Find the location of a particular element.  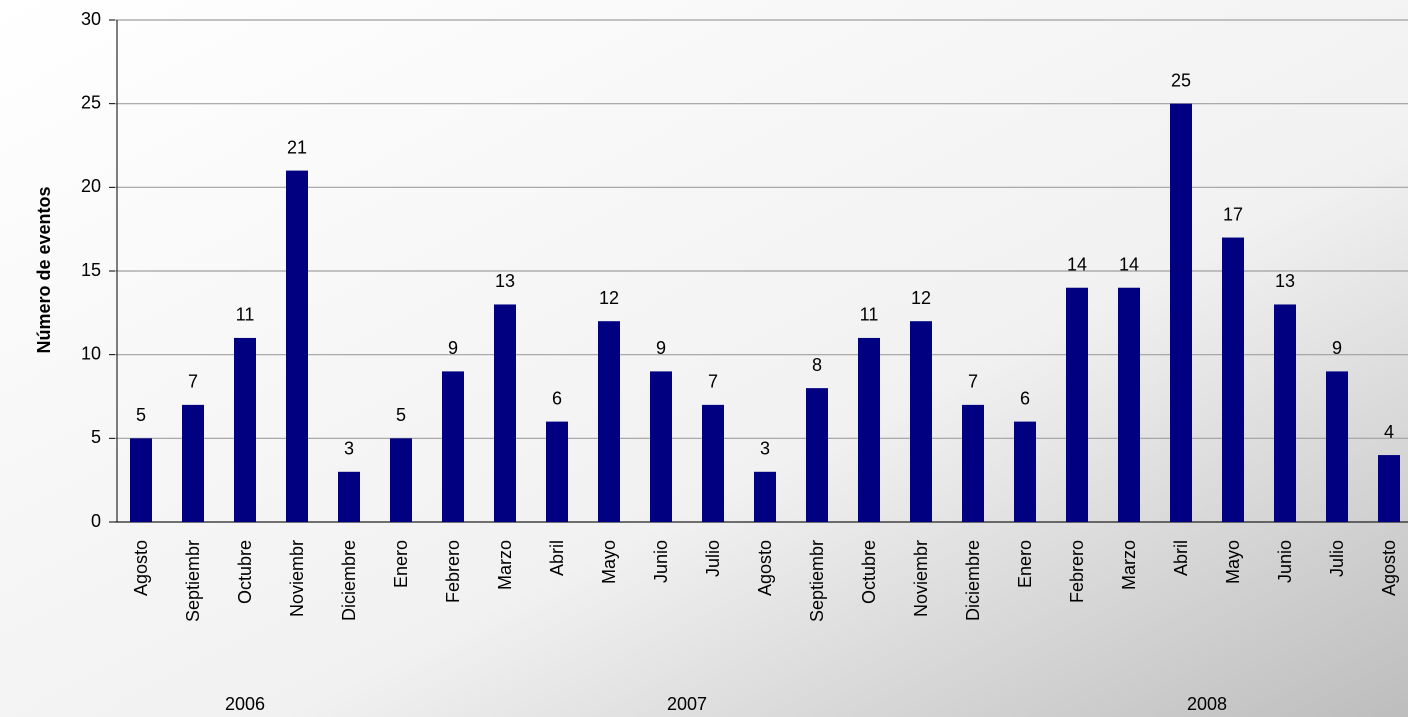

y-tick-label: 30 is located at coordinates (91, 19).